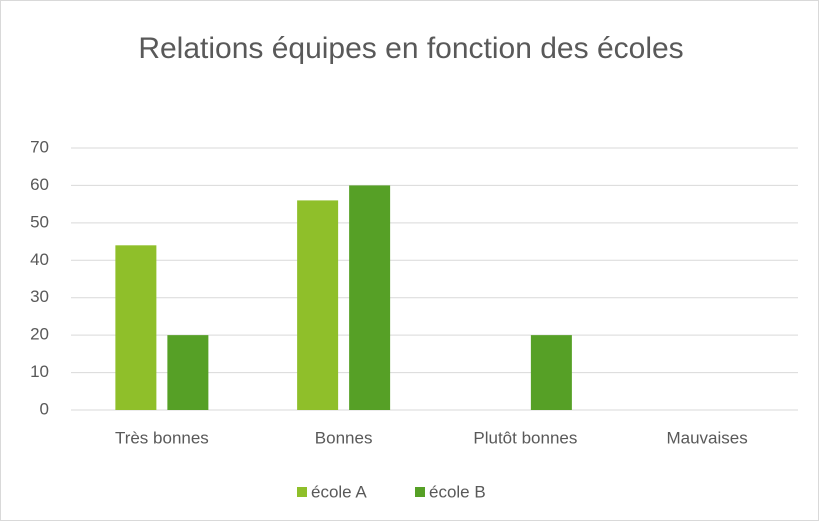 Image resolution: width=819 pixels, height=521 pixels. What do you see at coordinates (39, 221) in the screenshot?
I see `y-tick-label: 50` at bounding box center [39, 221].